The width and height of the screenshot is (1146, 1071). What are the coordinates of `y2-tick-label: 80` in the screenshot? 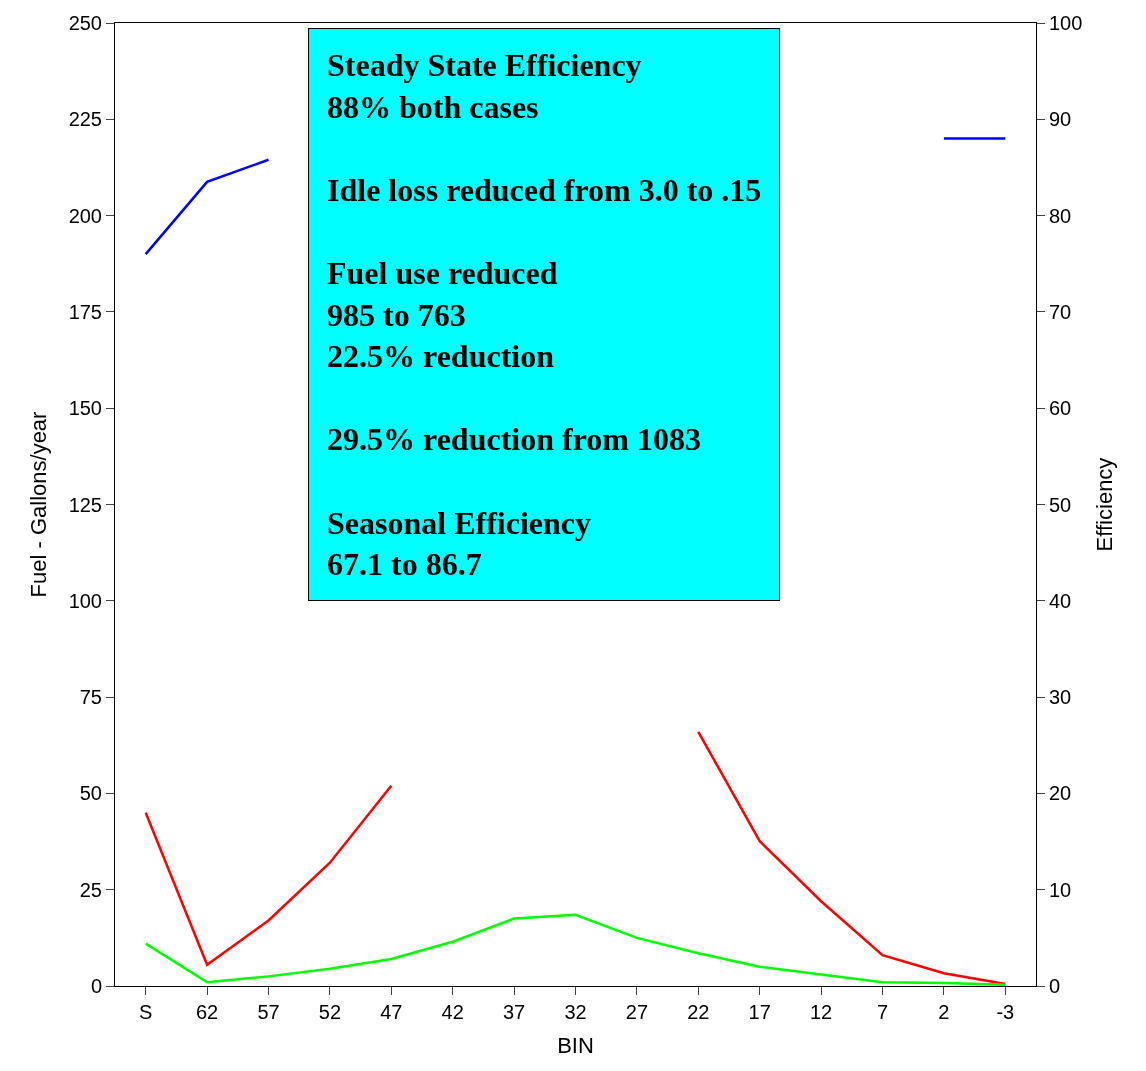 It's located at (1060, 215).